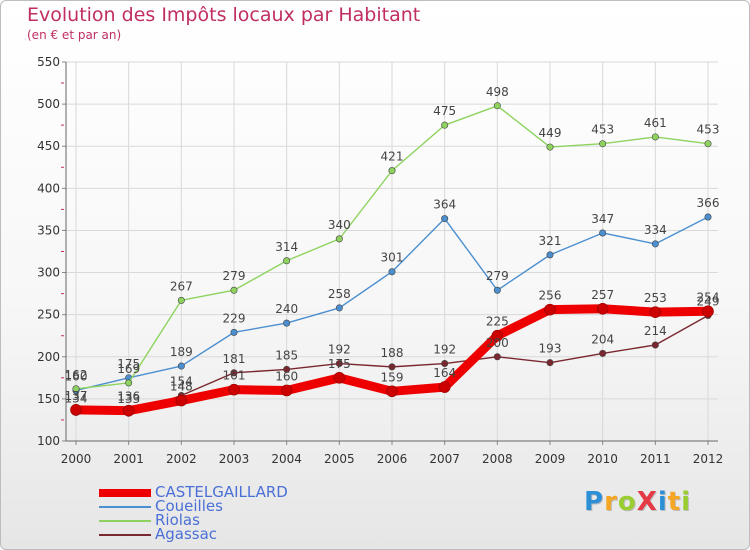  I want to click on y-tick-label: 200, so click(48, 357).